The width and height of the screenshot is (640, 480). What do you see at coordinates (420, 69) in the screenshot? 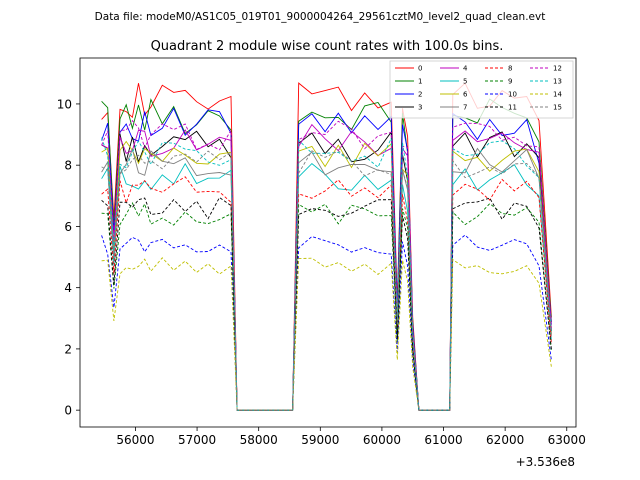
I see `legend-label-0: 0` at bounding box center [420, 69].